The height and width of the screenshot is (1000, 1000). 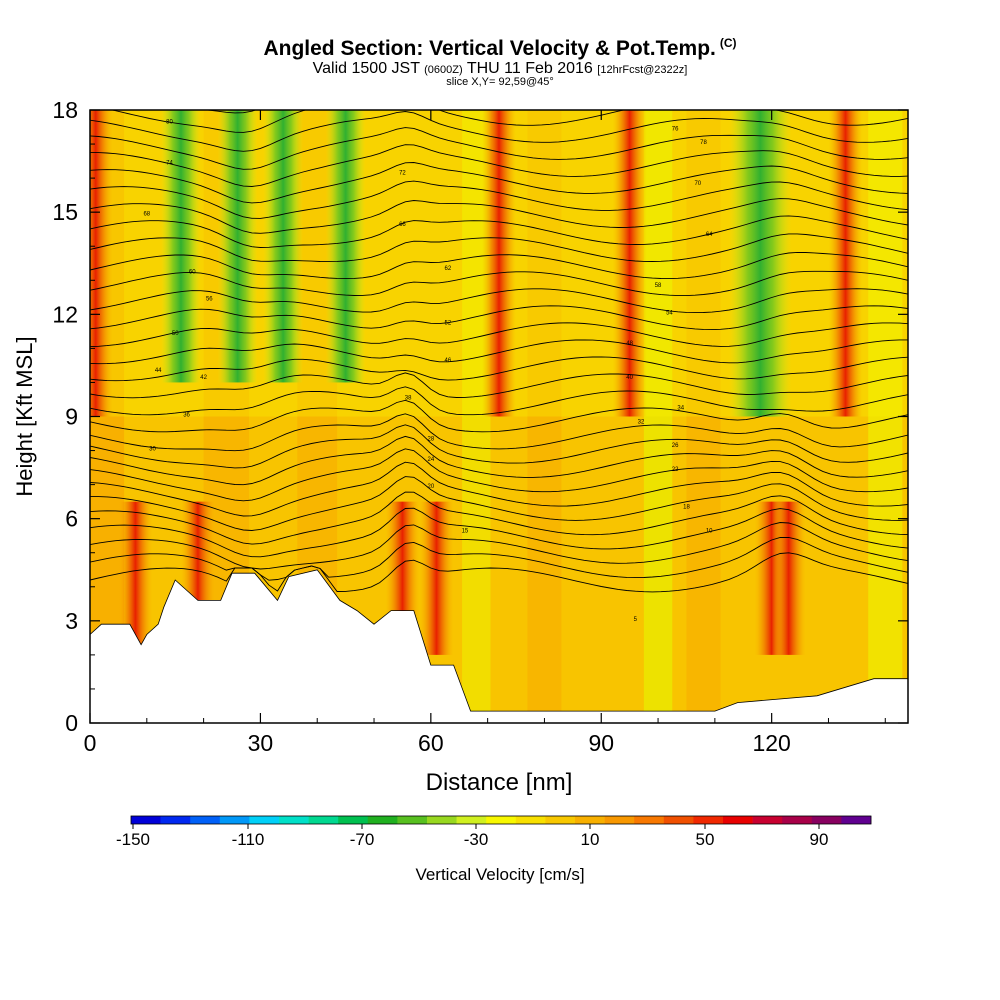 I want to click on theta-contour-label: 10, so click(x=709, y=531).